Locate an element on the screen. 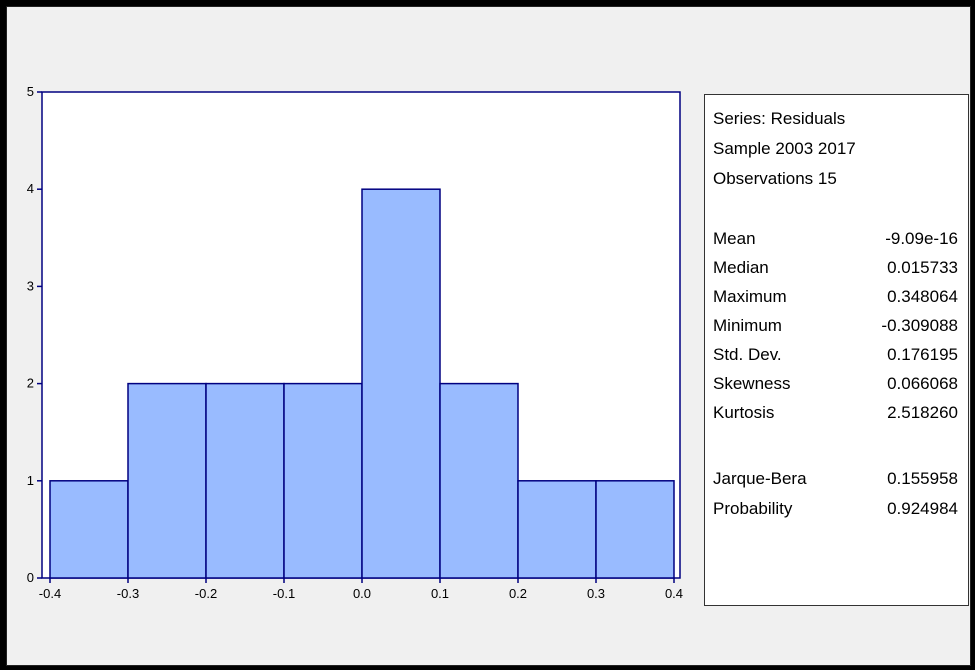 The image size is (975, 670). x-tick-label: 0.2 is located at coordinates (518, 593).